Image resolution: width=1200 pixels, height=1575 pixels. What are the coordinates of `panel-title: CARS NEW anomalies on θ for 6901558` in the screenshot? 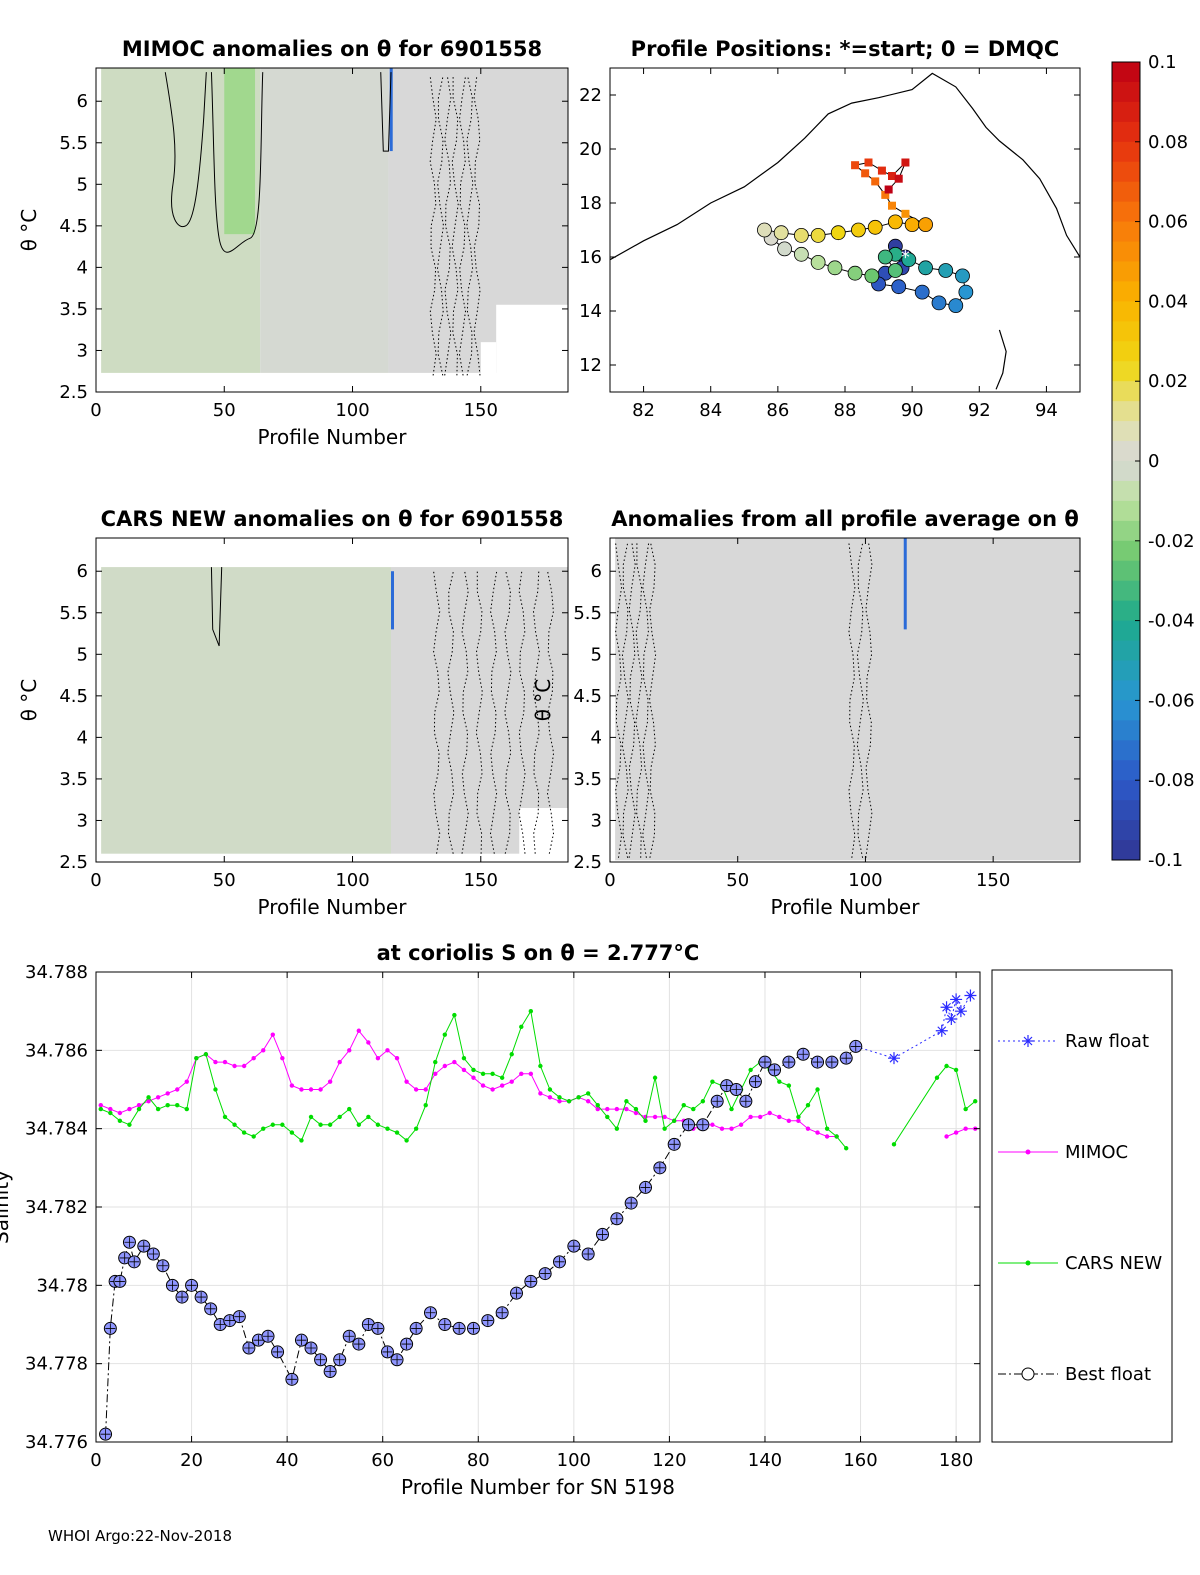 It's located at (332, 519).